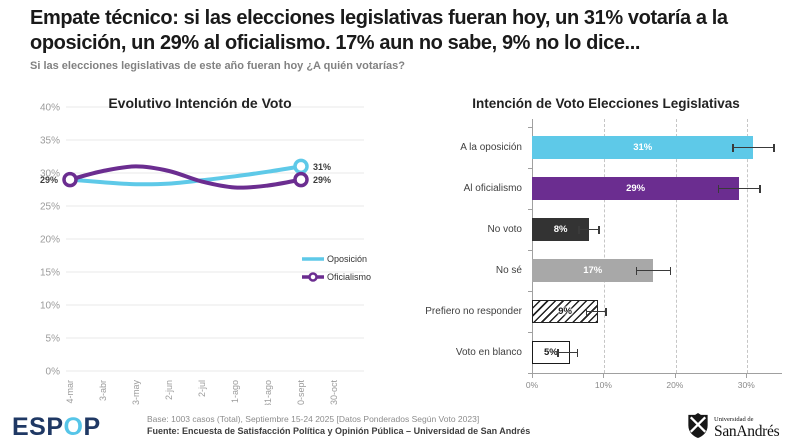  I want to click on bar-zone: 5%, so click(657, 352).